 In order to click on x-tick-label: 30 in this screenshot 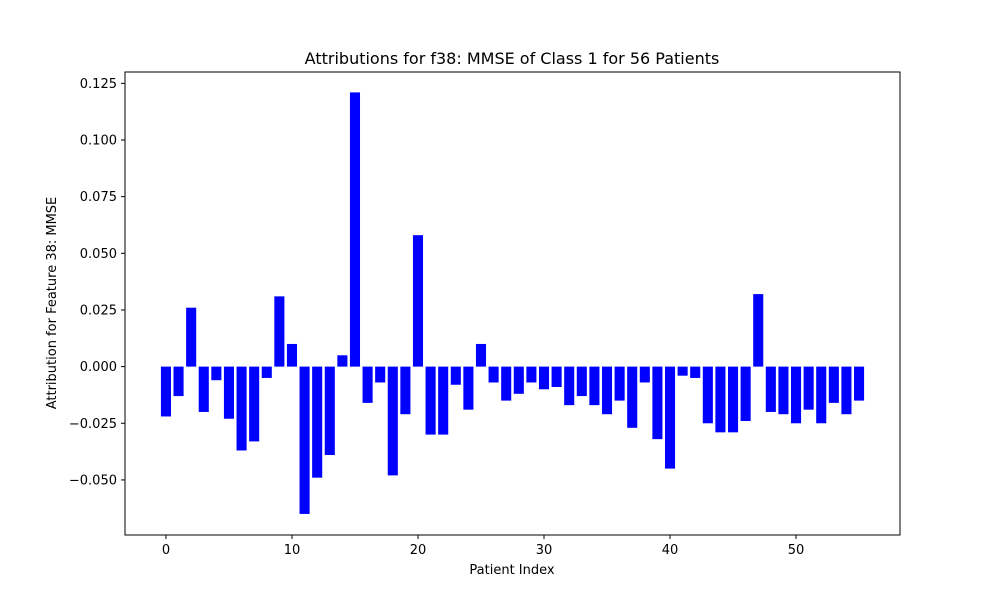, I will do `click(544, 550)`.